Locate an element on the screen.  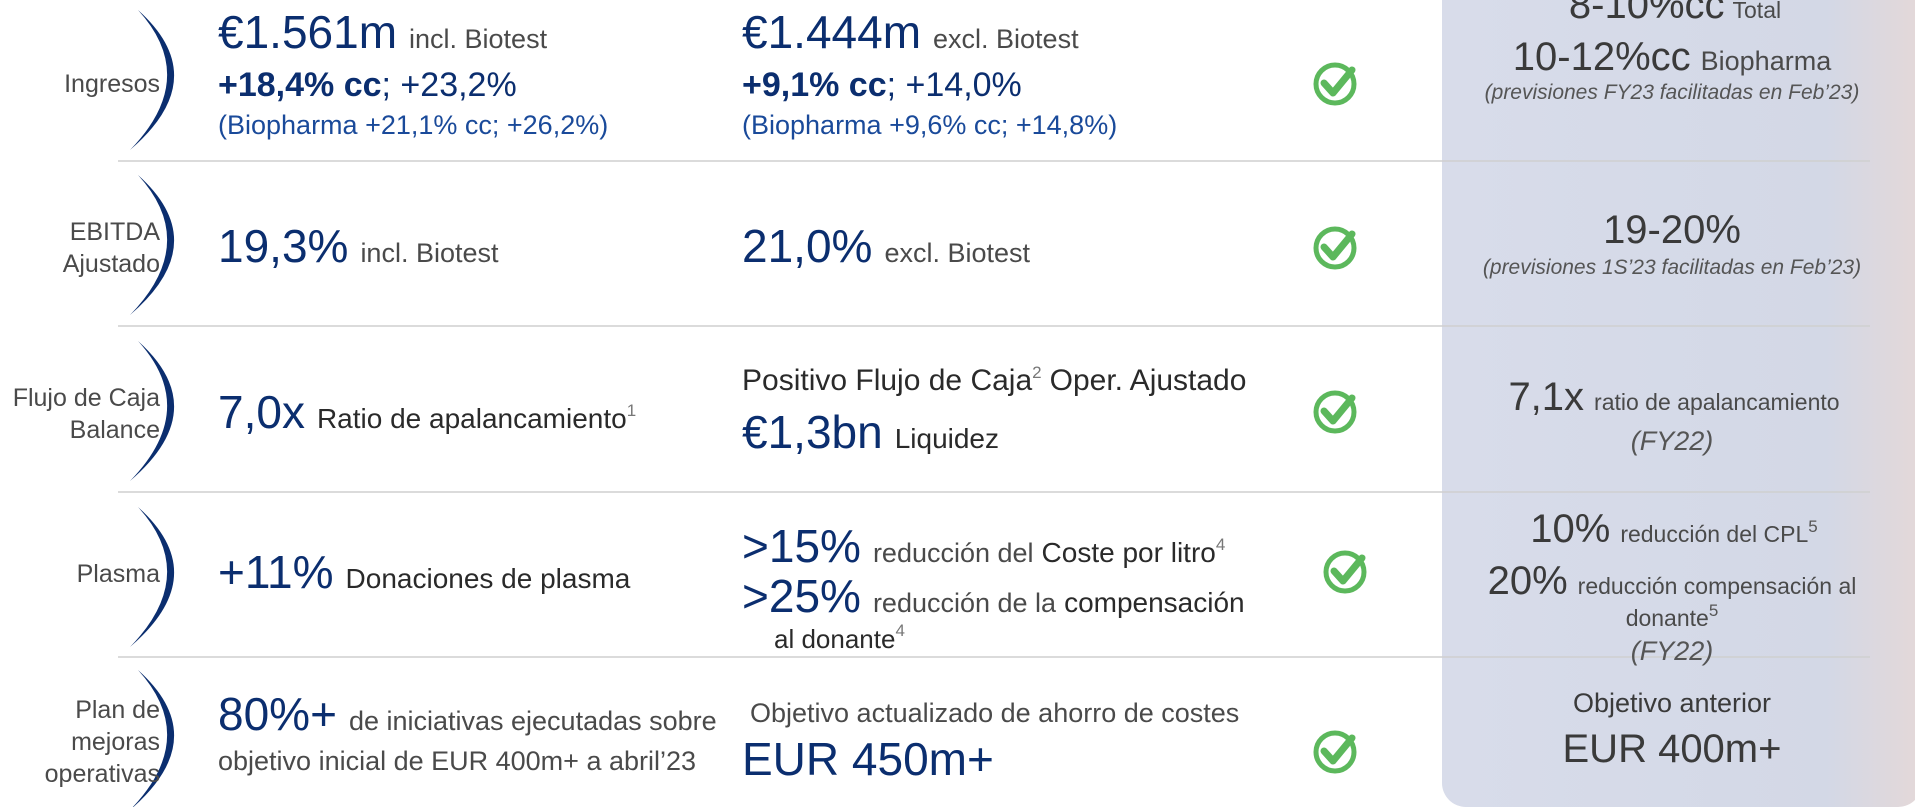
guidance: 20% reducción compensación al is located at coordinates (1672, 581).